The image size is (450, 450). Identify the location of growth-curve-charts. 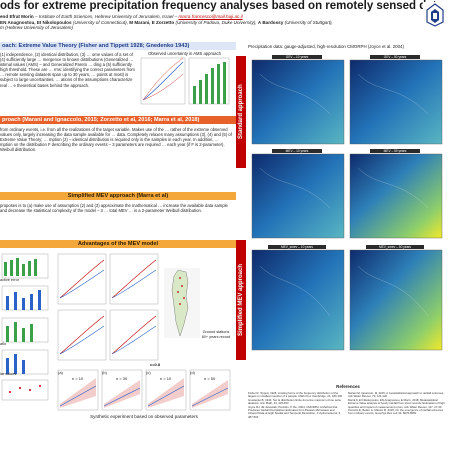
(108, 307).